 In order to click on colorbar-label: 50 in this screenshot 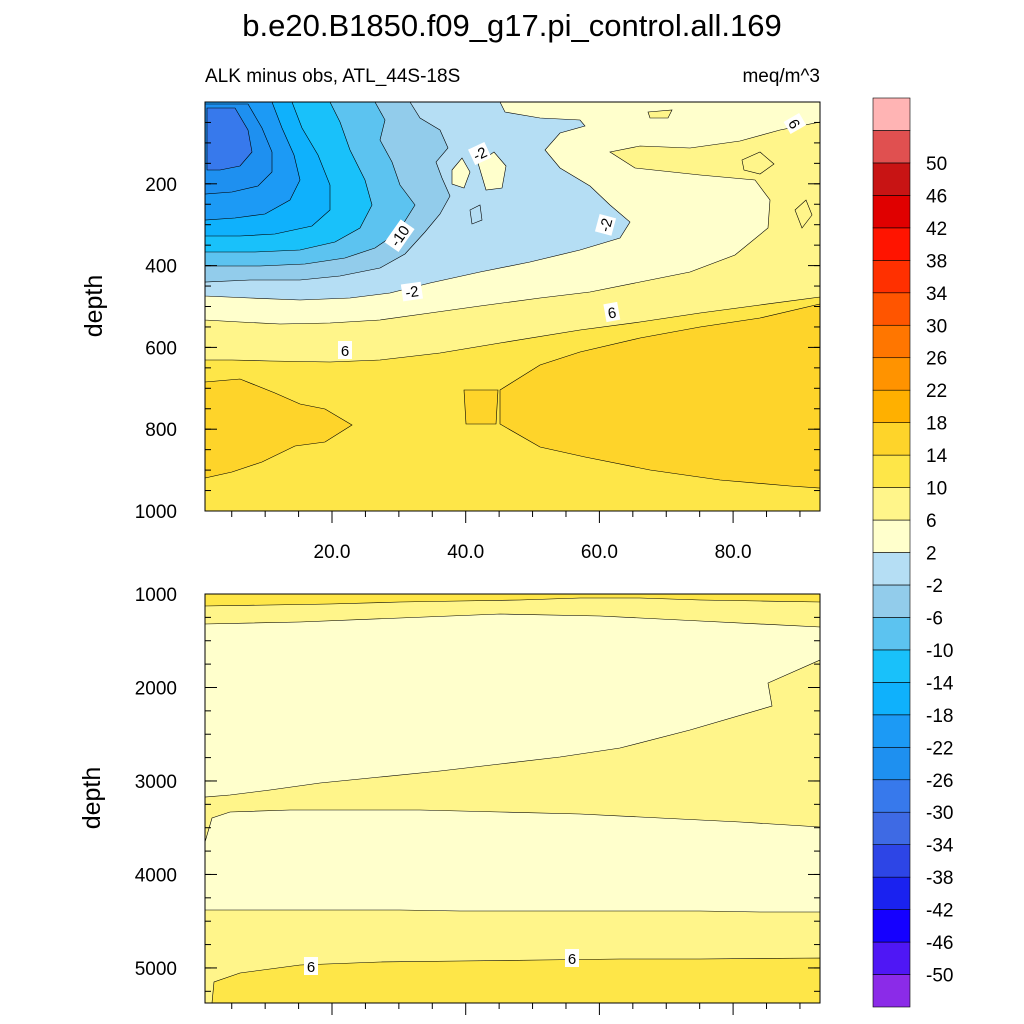, I will do `click(936, 164)`.